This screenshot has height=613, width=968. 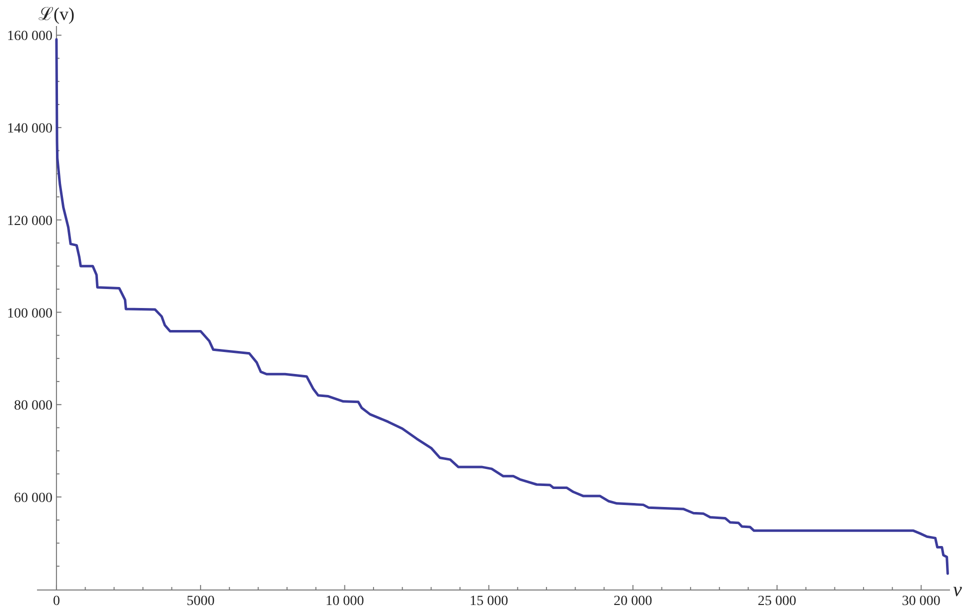 What do you see at coordinates (56, 601) in the screenshot?
I see `x-tick-label: 0` at bounding box center [56, 601].